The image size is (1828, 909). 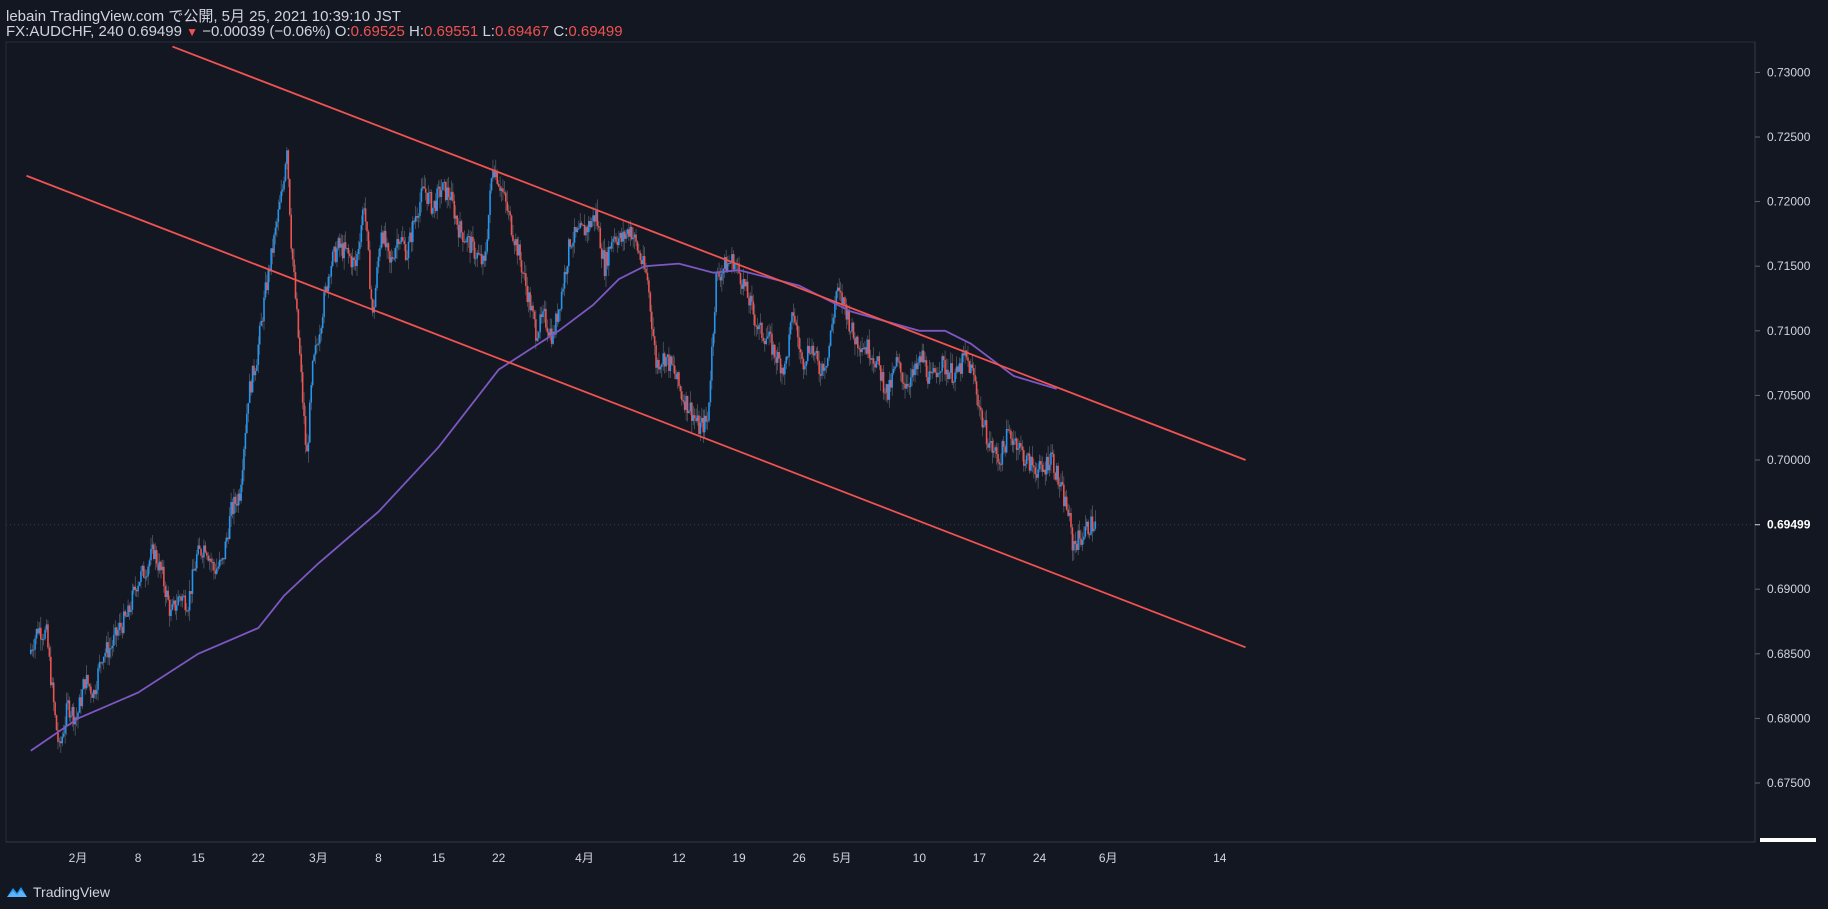 What do you see at coordinates (1789, 395) in the screenshot?
I see `y-tick-label: 0.70500` at bounding box center [1789, 395].